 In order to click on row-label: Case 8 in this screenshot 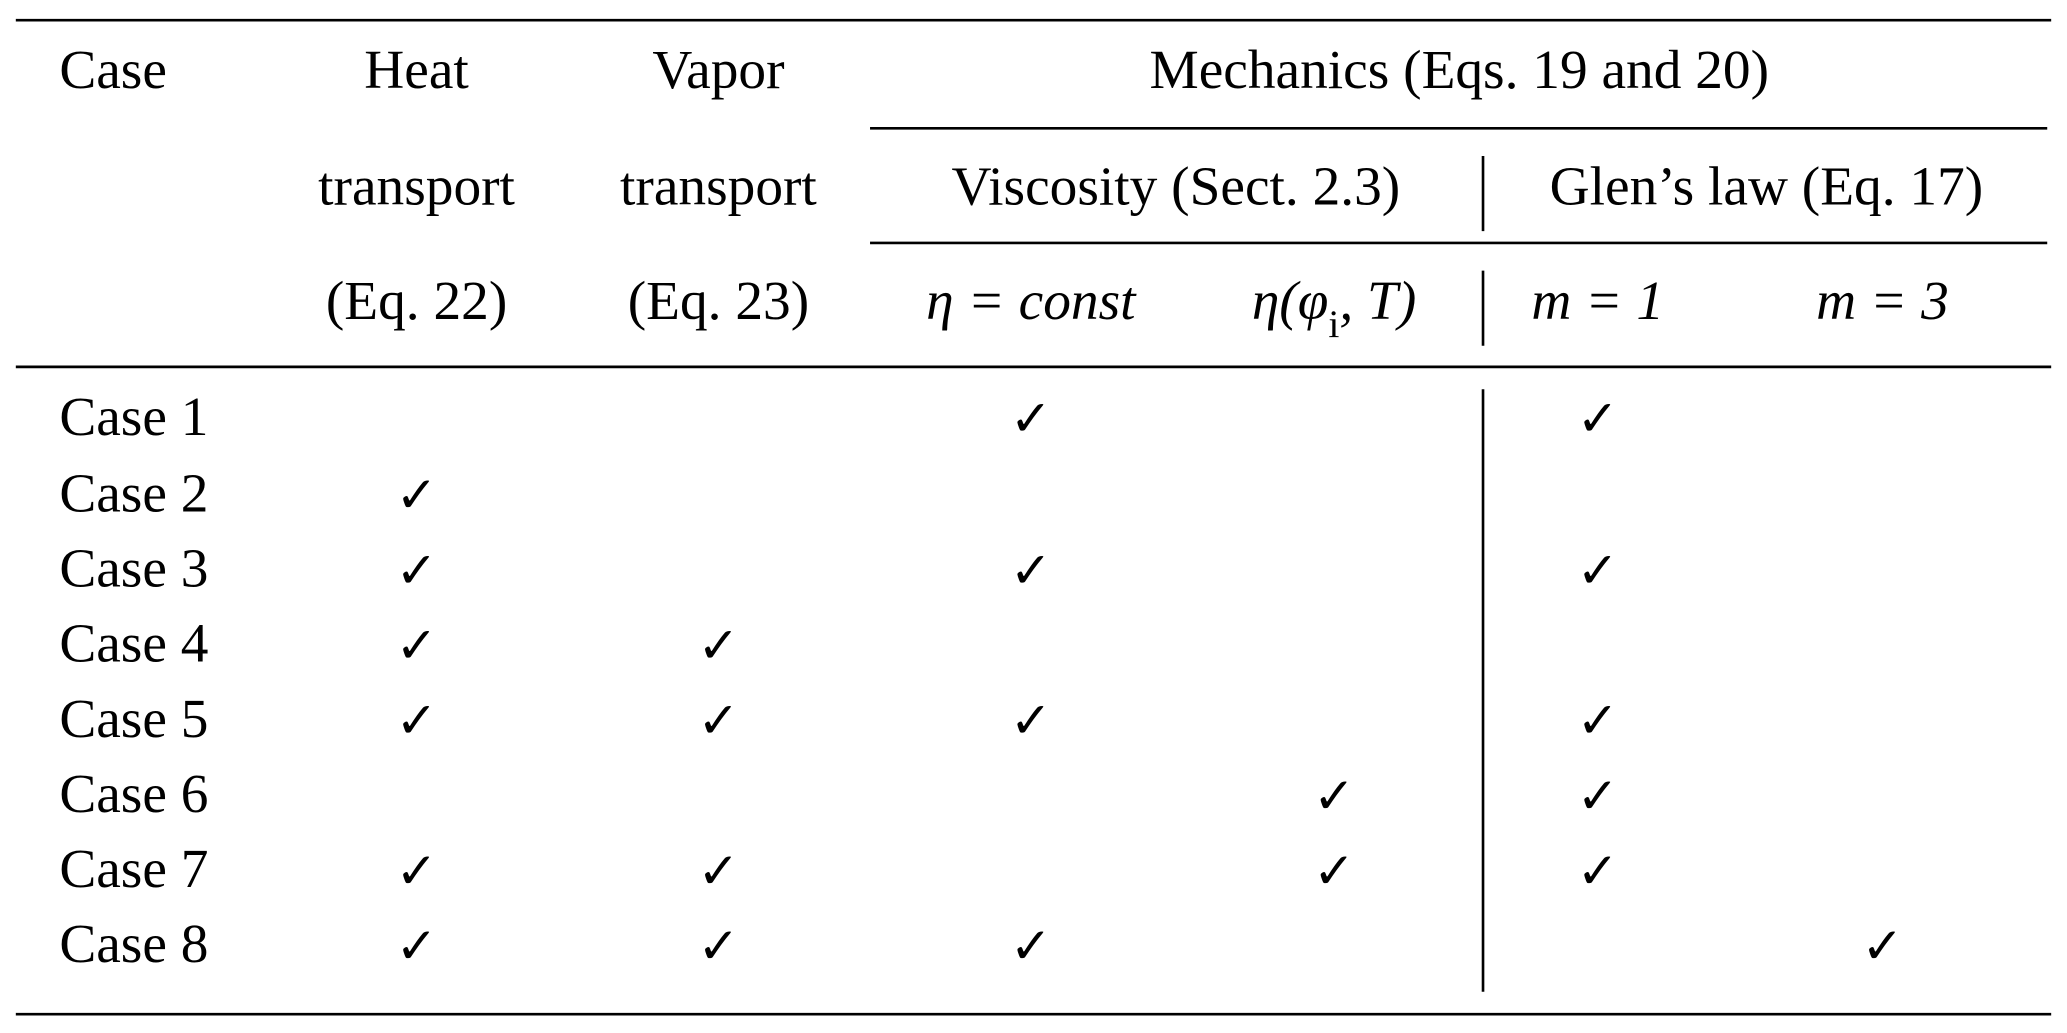, I will do `click(133, 943)`.